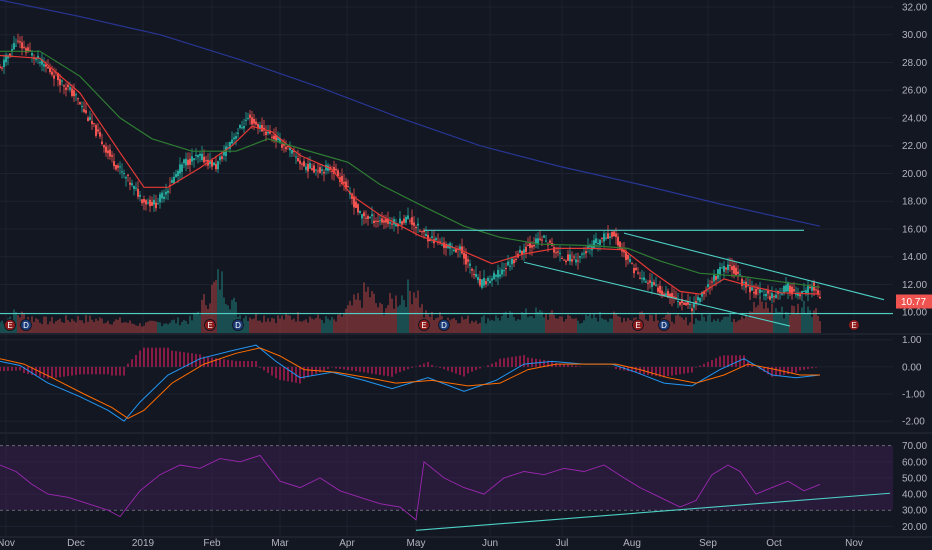 This screenshot has height=550, width=932. I want to click on trendline, so click(657, 294).